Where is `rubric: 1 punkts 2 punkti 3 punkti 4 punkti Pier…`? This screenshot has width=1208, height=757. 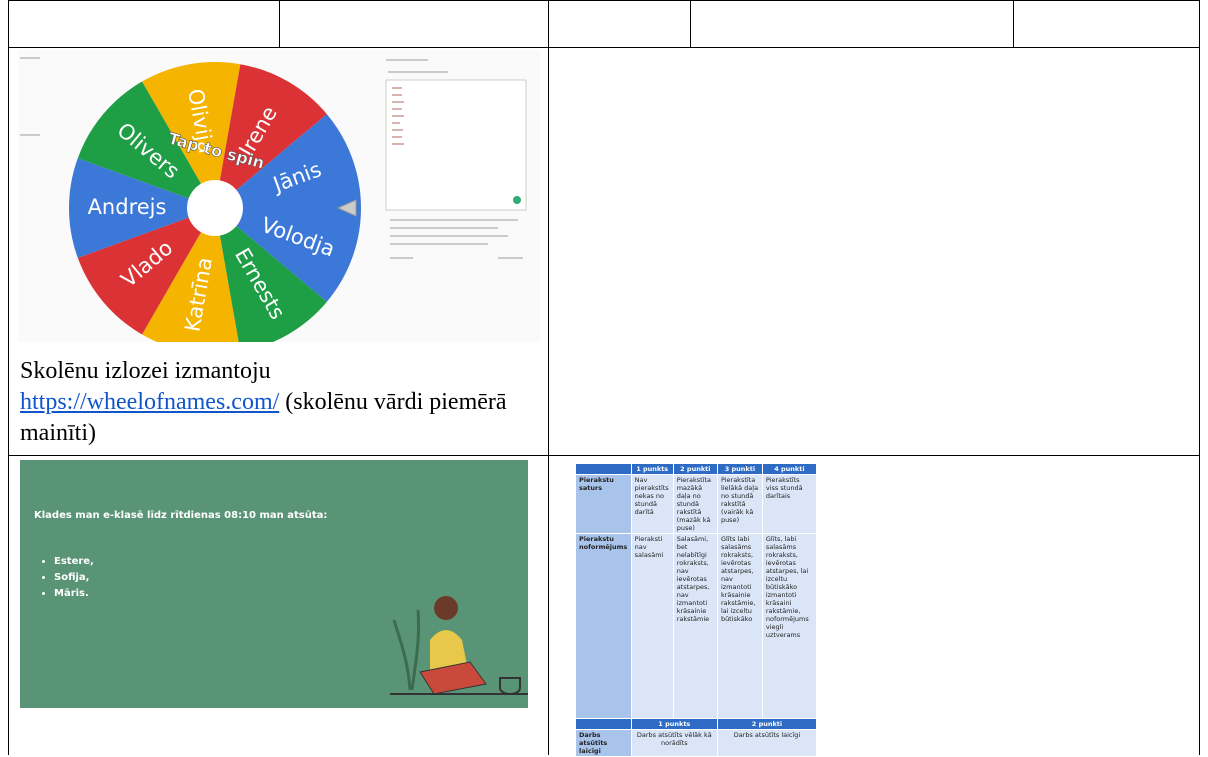
rubric: 1 punkts 2 punkti 3 punkti 4 punkti Pier… is located at coordinates (696, 610).